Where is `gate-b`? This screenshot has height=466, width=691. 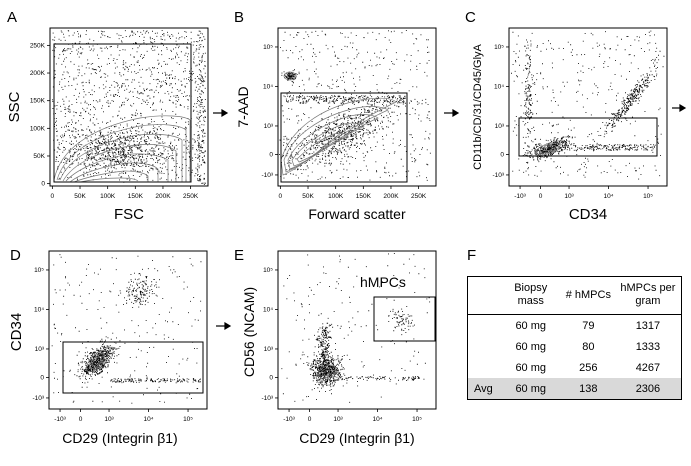
gate-b is located at coordinates (344, 137).